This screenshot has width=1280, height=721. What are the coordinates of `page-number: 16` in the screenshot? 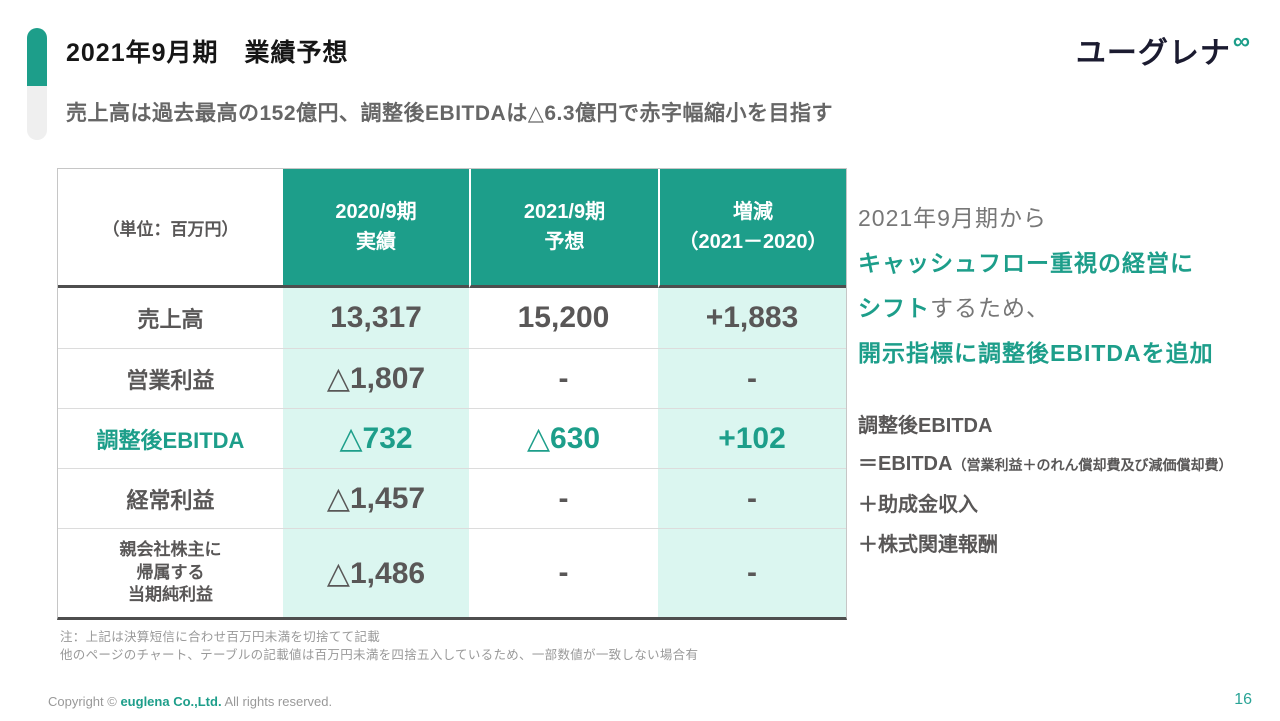 It's located at (1243, 699).